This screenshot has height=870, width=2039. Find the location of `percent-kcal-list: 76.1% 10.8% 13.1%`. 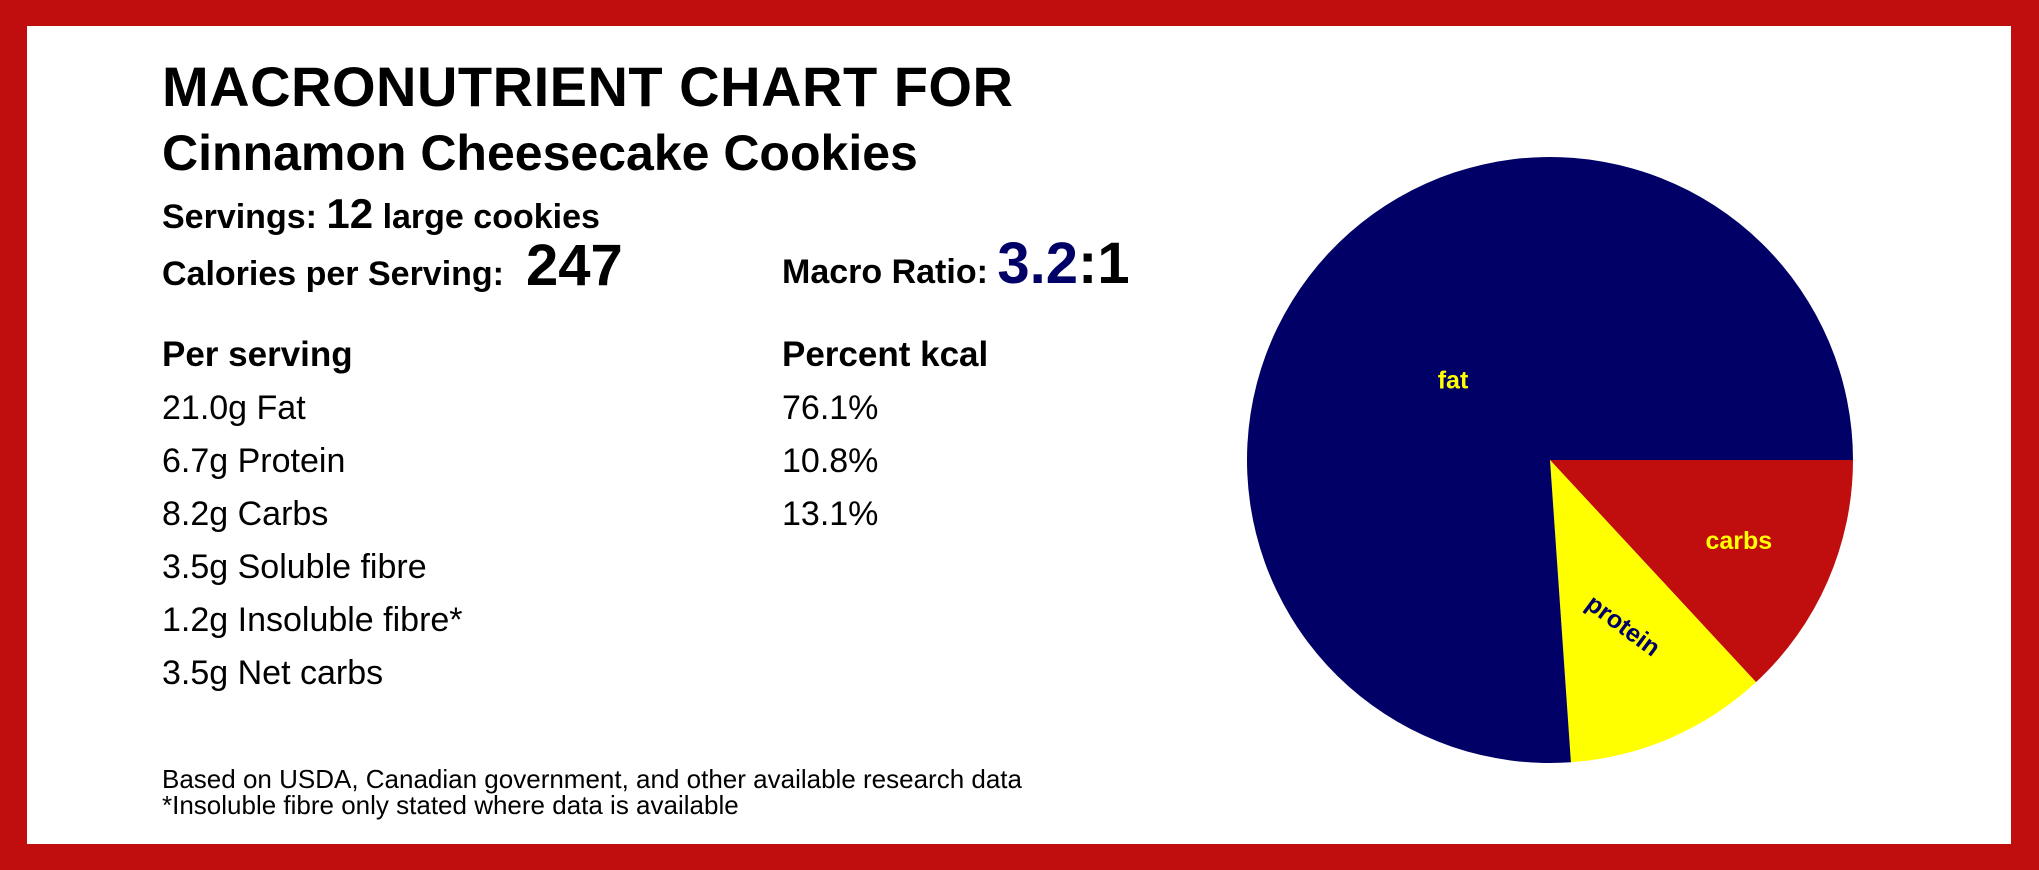

percent-kcal-list: 76.1% 10.8% 13.1% is located at coordinates (830, 461).